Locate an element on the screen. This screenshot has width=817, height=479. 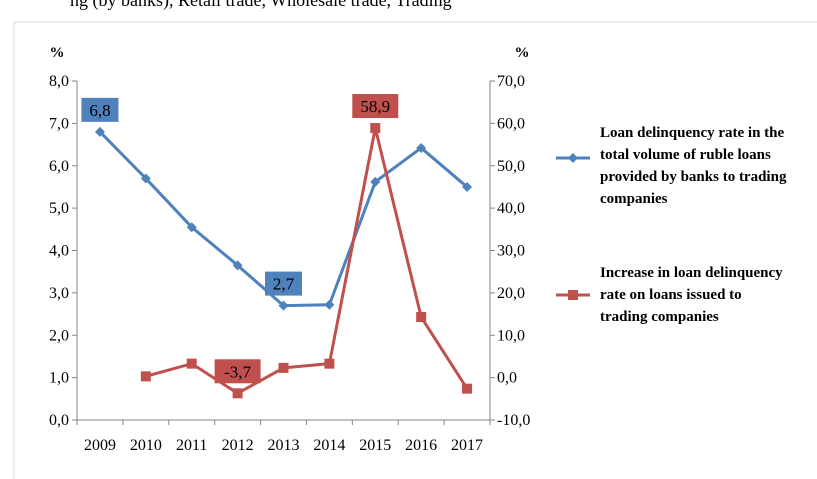
legend-label-1: companies is located at coordinates (634, 199).